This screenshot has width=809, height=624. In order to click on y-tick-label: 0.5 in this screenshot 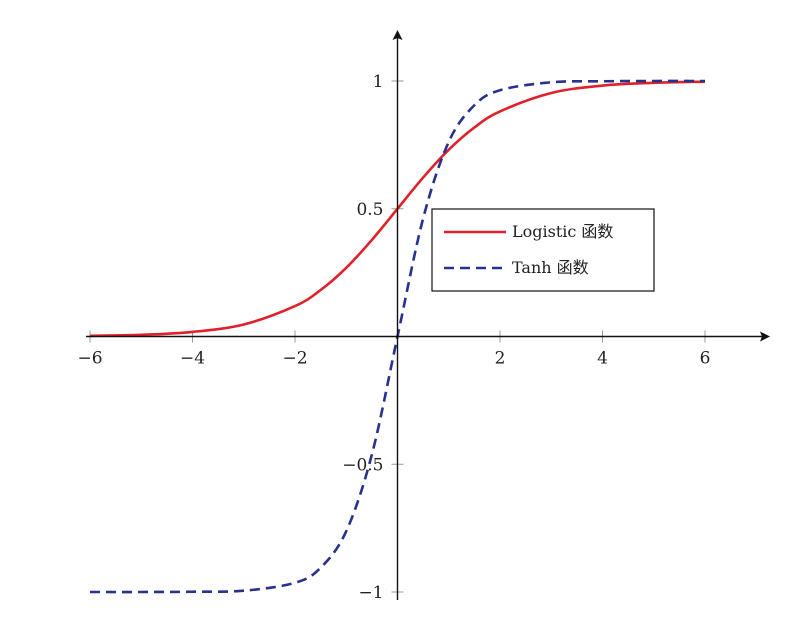, I will do `click(369, 210)`.